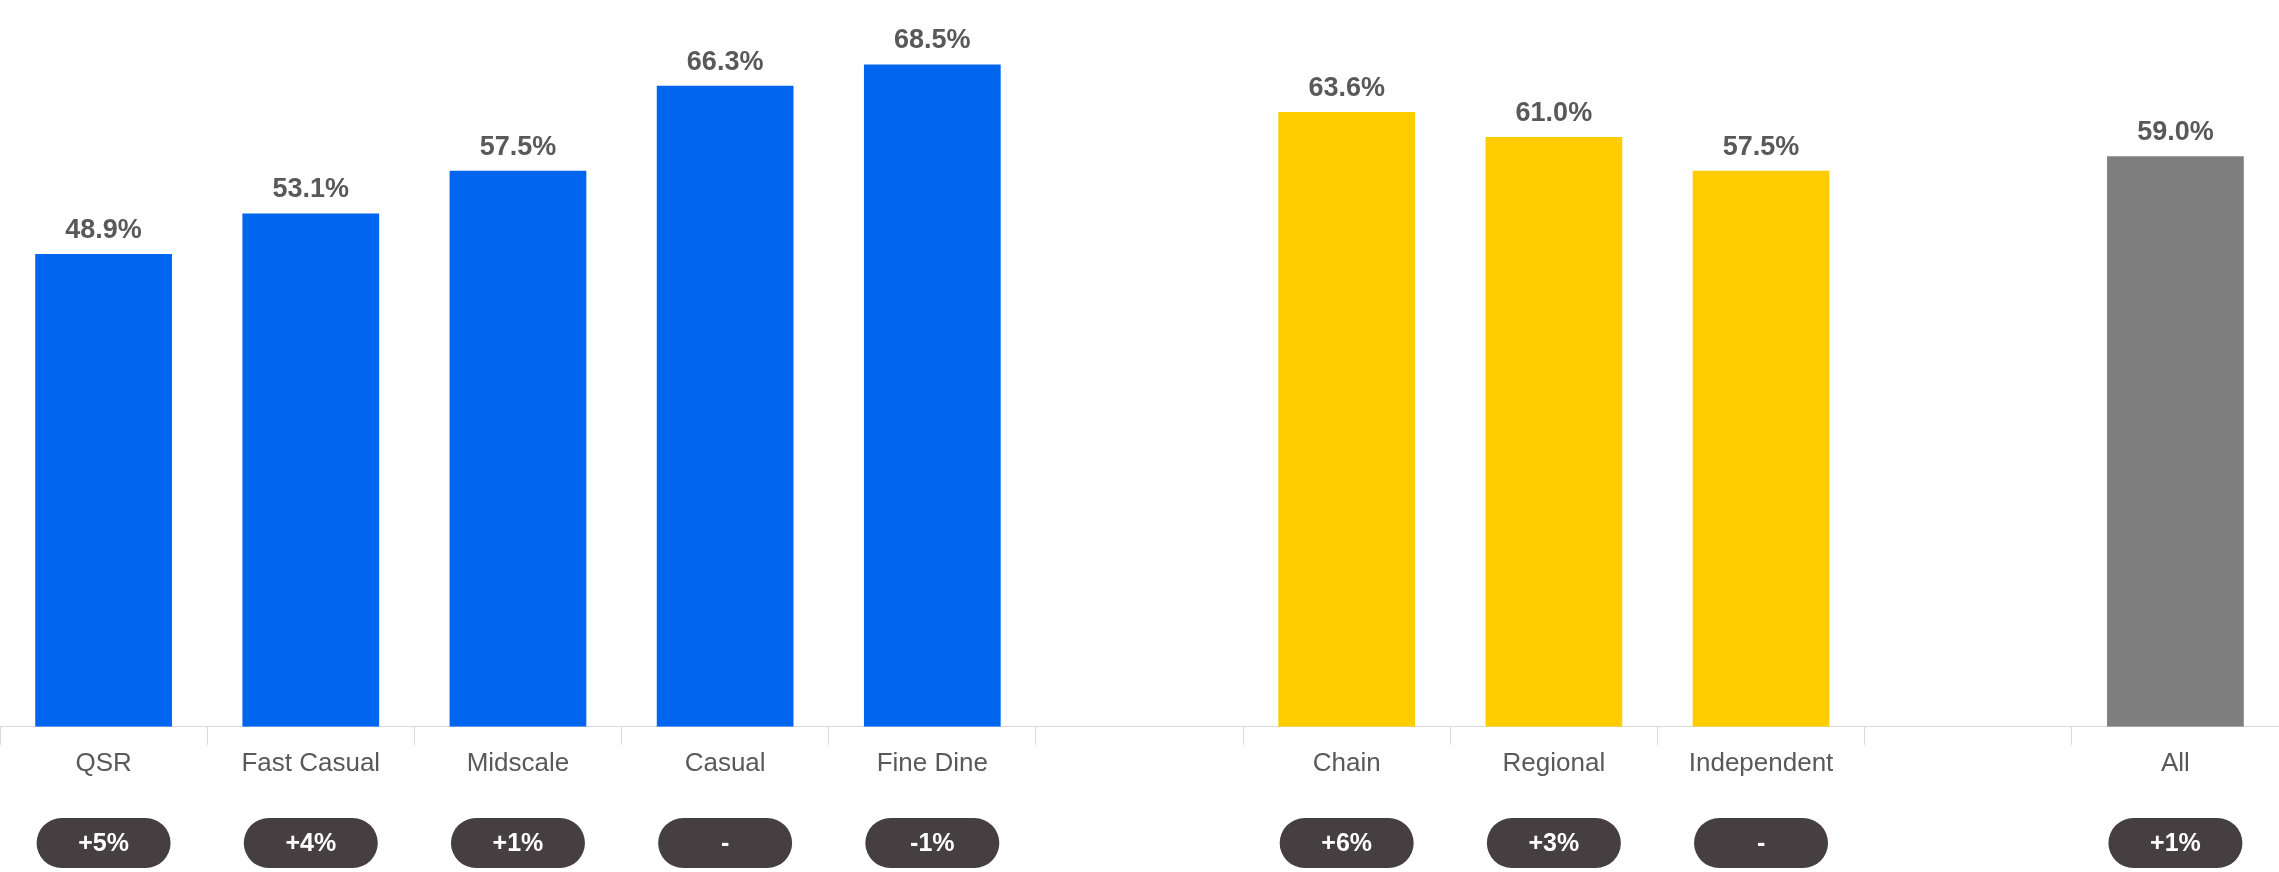 The image size is (2279, 872). I want to click on x-tick-label: Regional, so click(1554, 761).